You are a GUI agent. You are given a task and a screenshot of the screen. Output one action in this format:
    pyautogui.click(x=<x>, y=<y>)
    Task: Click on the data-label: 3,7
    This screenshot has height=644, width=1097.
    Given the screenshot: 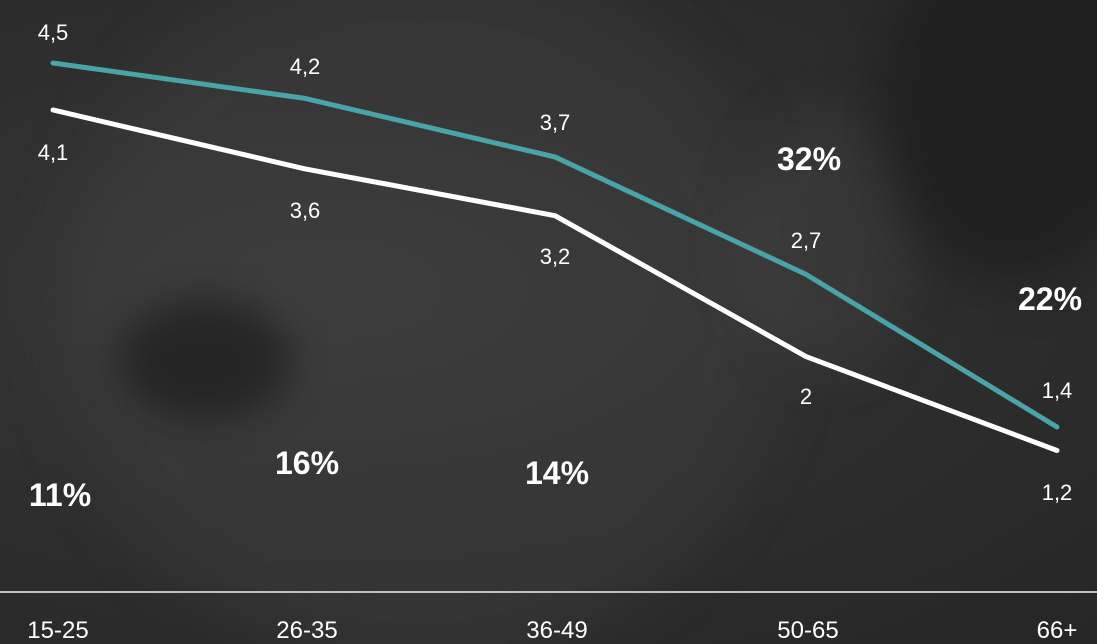 What is the action you would take?
    pyautogui.click(x=555, y=122)
    